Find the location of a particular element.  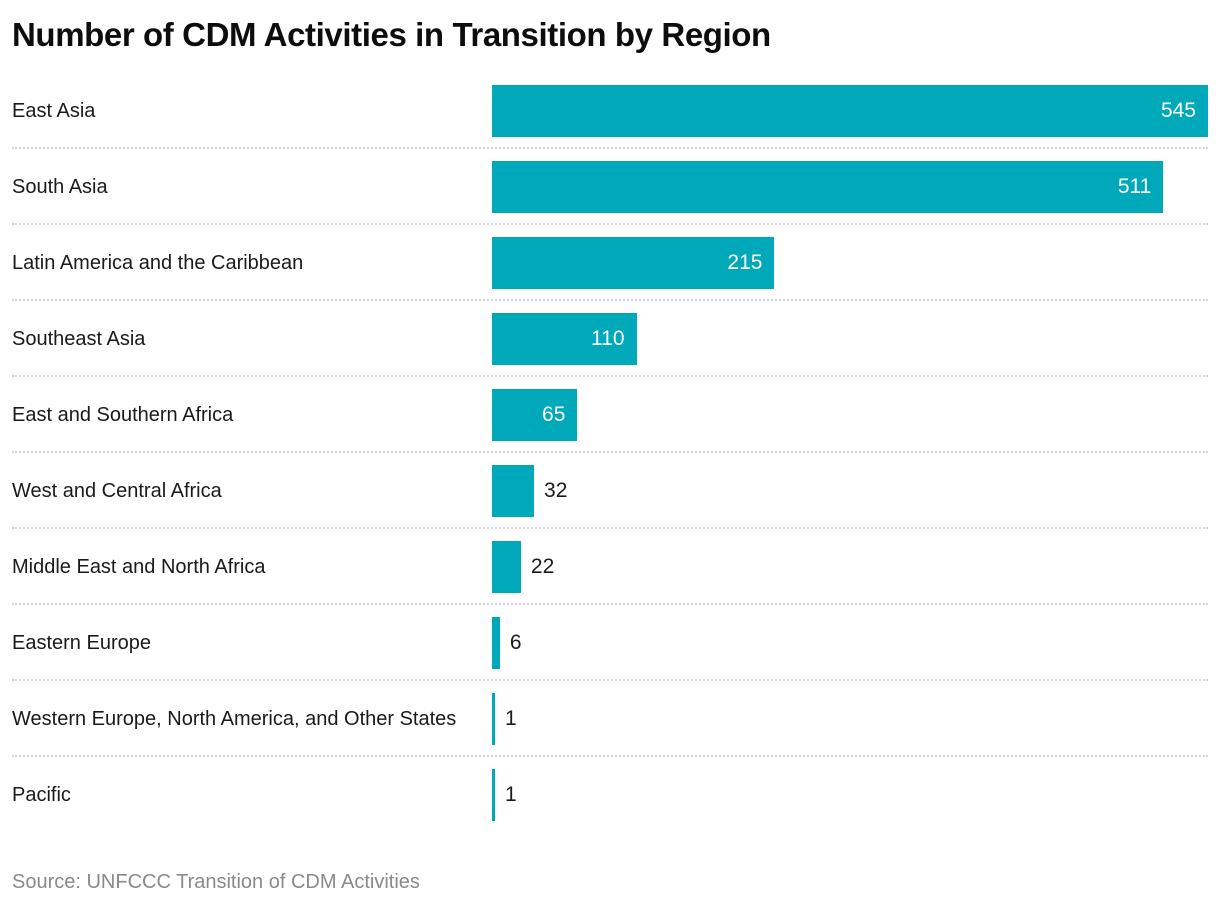

value-label: 6 is located at coordinates (515, 642).